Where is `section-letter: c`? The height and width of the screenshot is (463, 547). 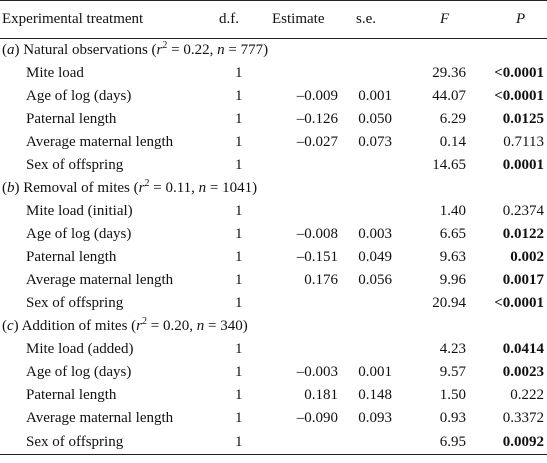 section-letter: c is located at coordinates (10, 326).